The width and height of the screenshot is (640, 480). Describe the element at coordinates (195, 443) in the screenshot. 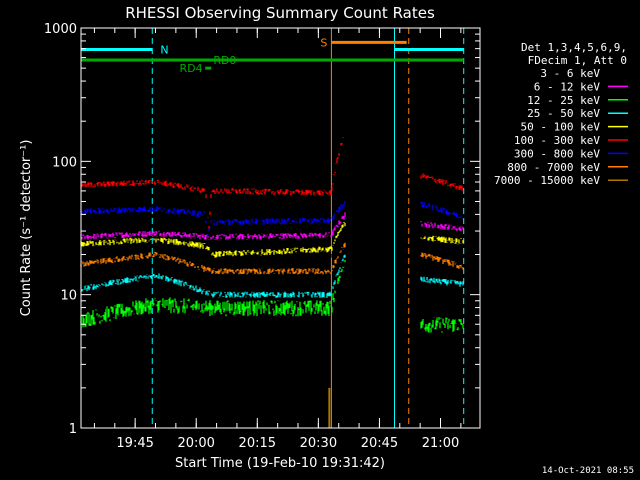

I see `x-tick-label: 20:00` at that location.